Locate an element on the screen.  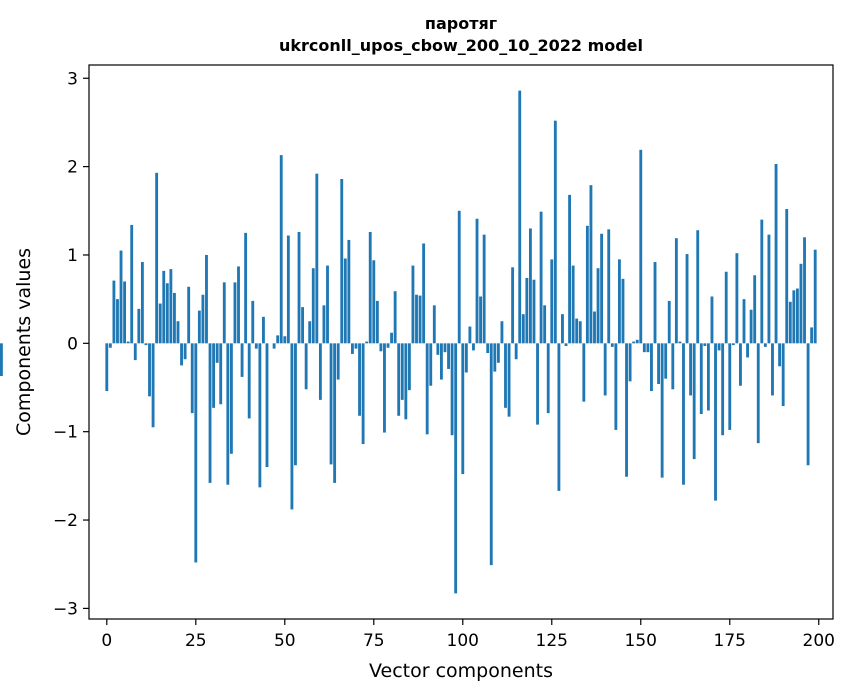
y-axis-label: Components values is located at coordinates (24, 342).